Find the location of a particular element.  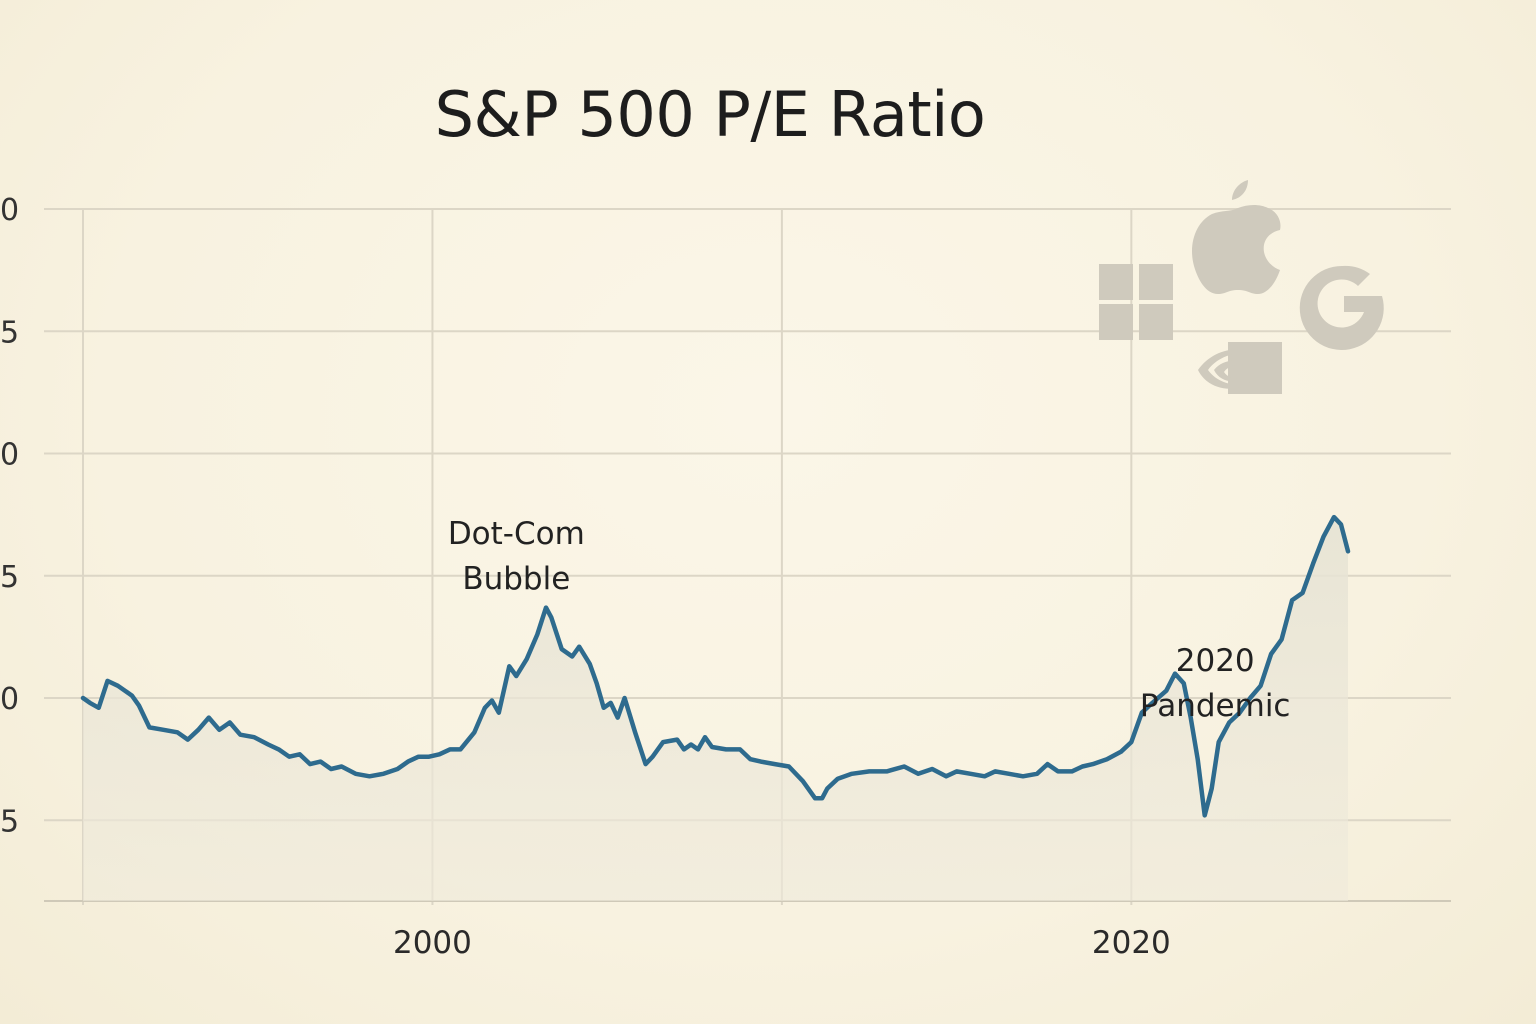

annotation-label: Pandemic is located at coordinates (1215, 706).